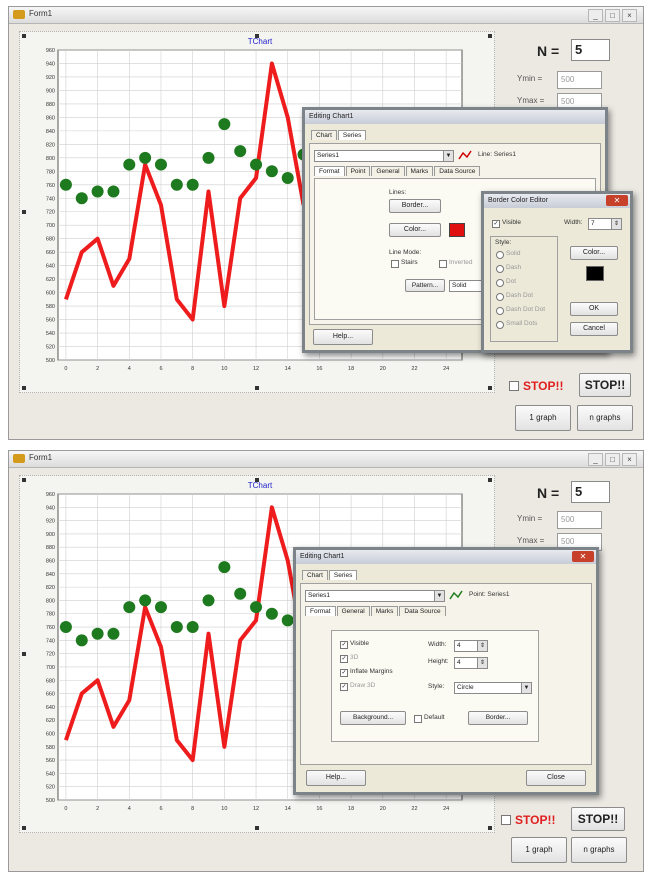 This screenshot has width=650, height=876. What do you see at coordinates (256, 369) in the screenshot?
I see `x-tick-label: 12` at bounding box center [256, 369].